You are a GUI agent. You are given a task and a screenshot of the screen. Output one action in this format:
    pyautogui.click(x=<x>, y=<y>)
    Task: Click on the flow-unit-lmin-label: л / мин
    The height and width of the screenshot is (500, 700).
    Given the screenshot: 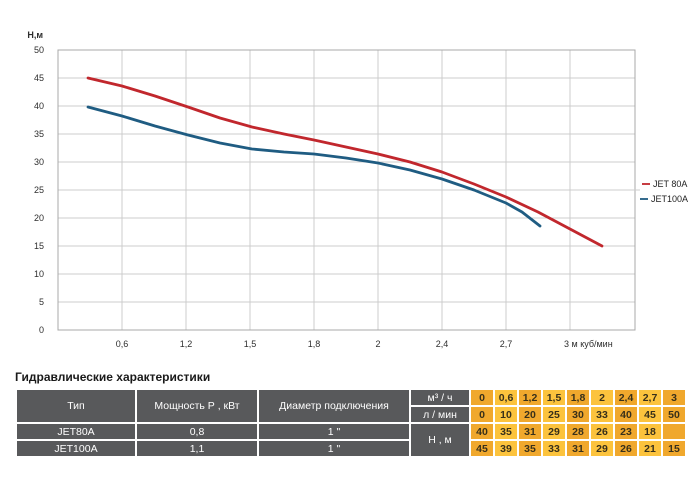 What is the action you would take?
    pyautogui.click(x=440, y=414)
    